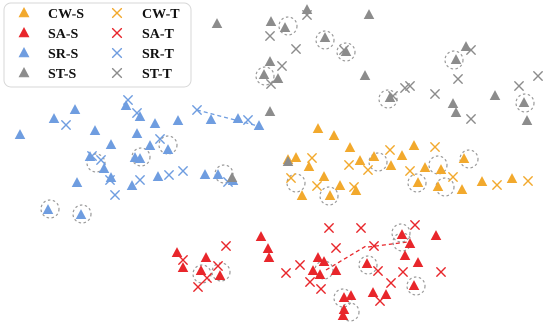  I want to click on legend-label-sa-t: SA-T, so click(158, 34).